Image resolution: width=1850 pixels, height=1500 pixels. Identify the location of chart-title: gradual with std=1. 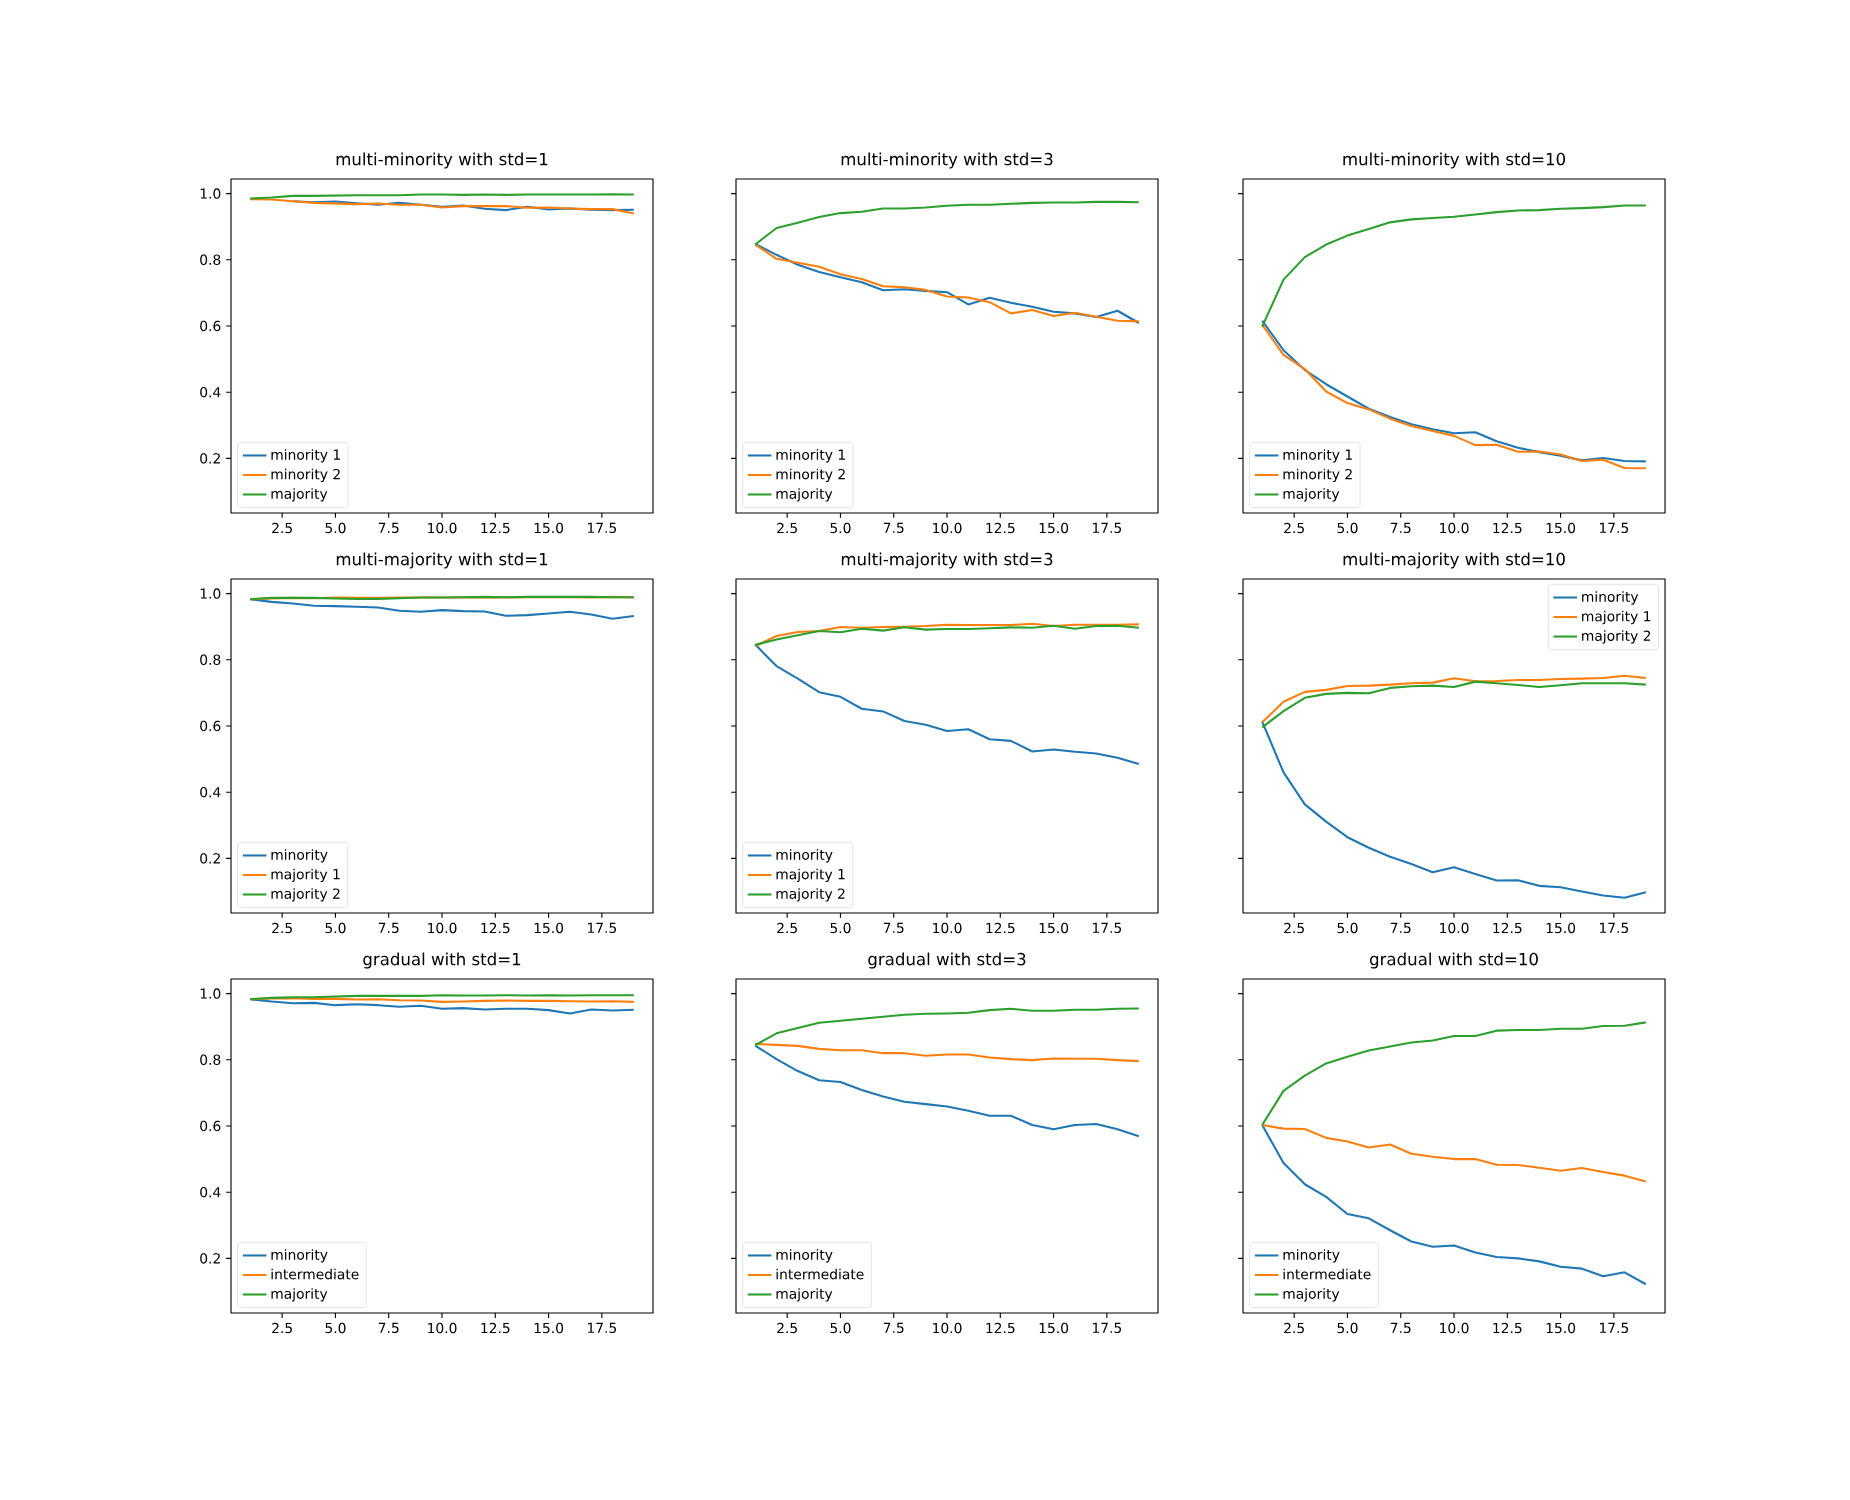
(442, 960).